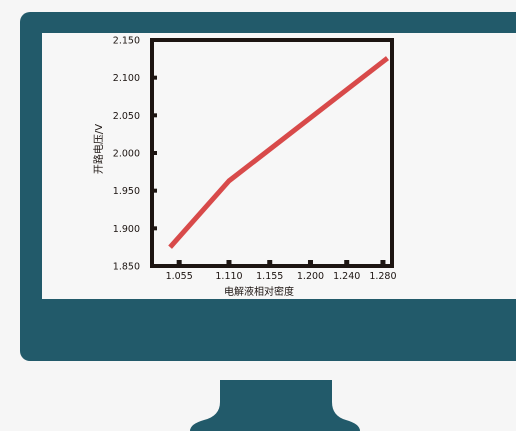 The image size is (516, 431). Describe the element at coordinates (98, 149) in the screenshot. I see `y-axis-label: 开路电压/V` at that location.